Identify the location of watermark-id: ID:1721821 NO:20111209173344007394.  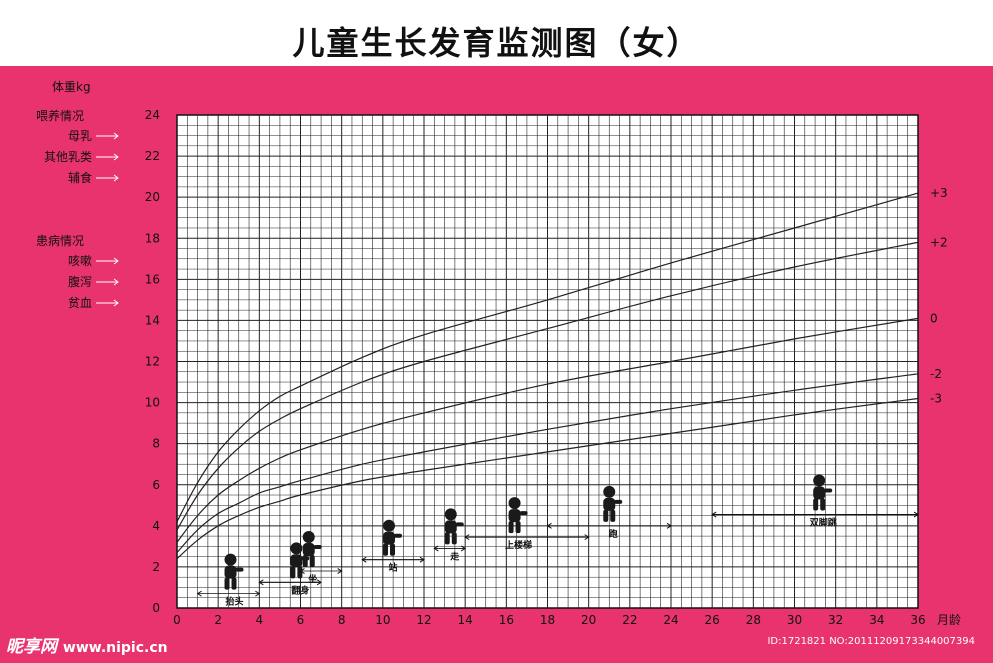
(871, 641).